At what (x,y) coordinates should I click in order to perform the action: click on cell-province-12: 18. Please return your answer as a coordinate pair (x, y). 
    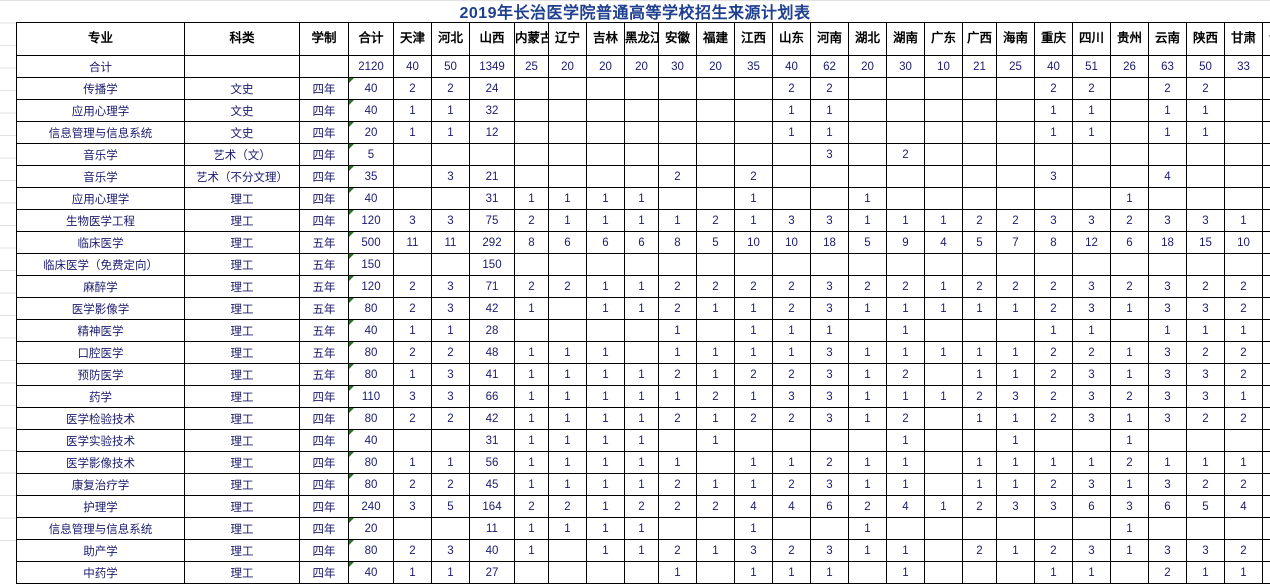
    Looking at the image, I should click on (830, 243).